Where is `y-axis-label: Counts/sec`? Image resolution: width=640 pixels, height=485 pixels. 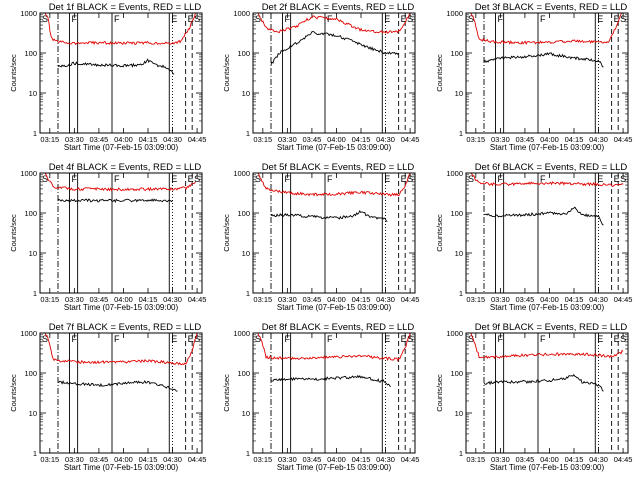 y-axis-label: Counts/sec is located at coordinates (13, 233).